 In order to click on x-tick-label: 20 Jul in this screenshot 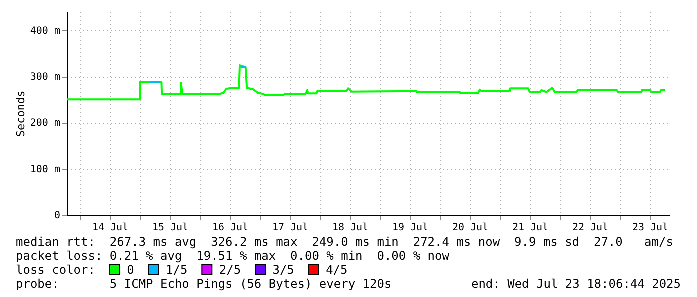, I will do `click(470, 228)`.